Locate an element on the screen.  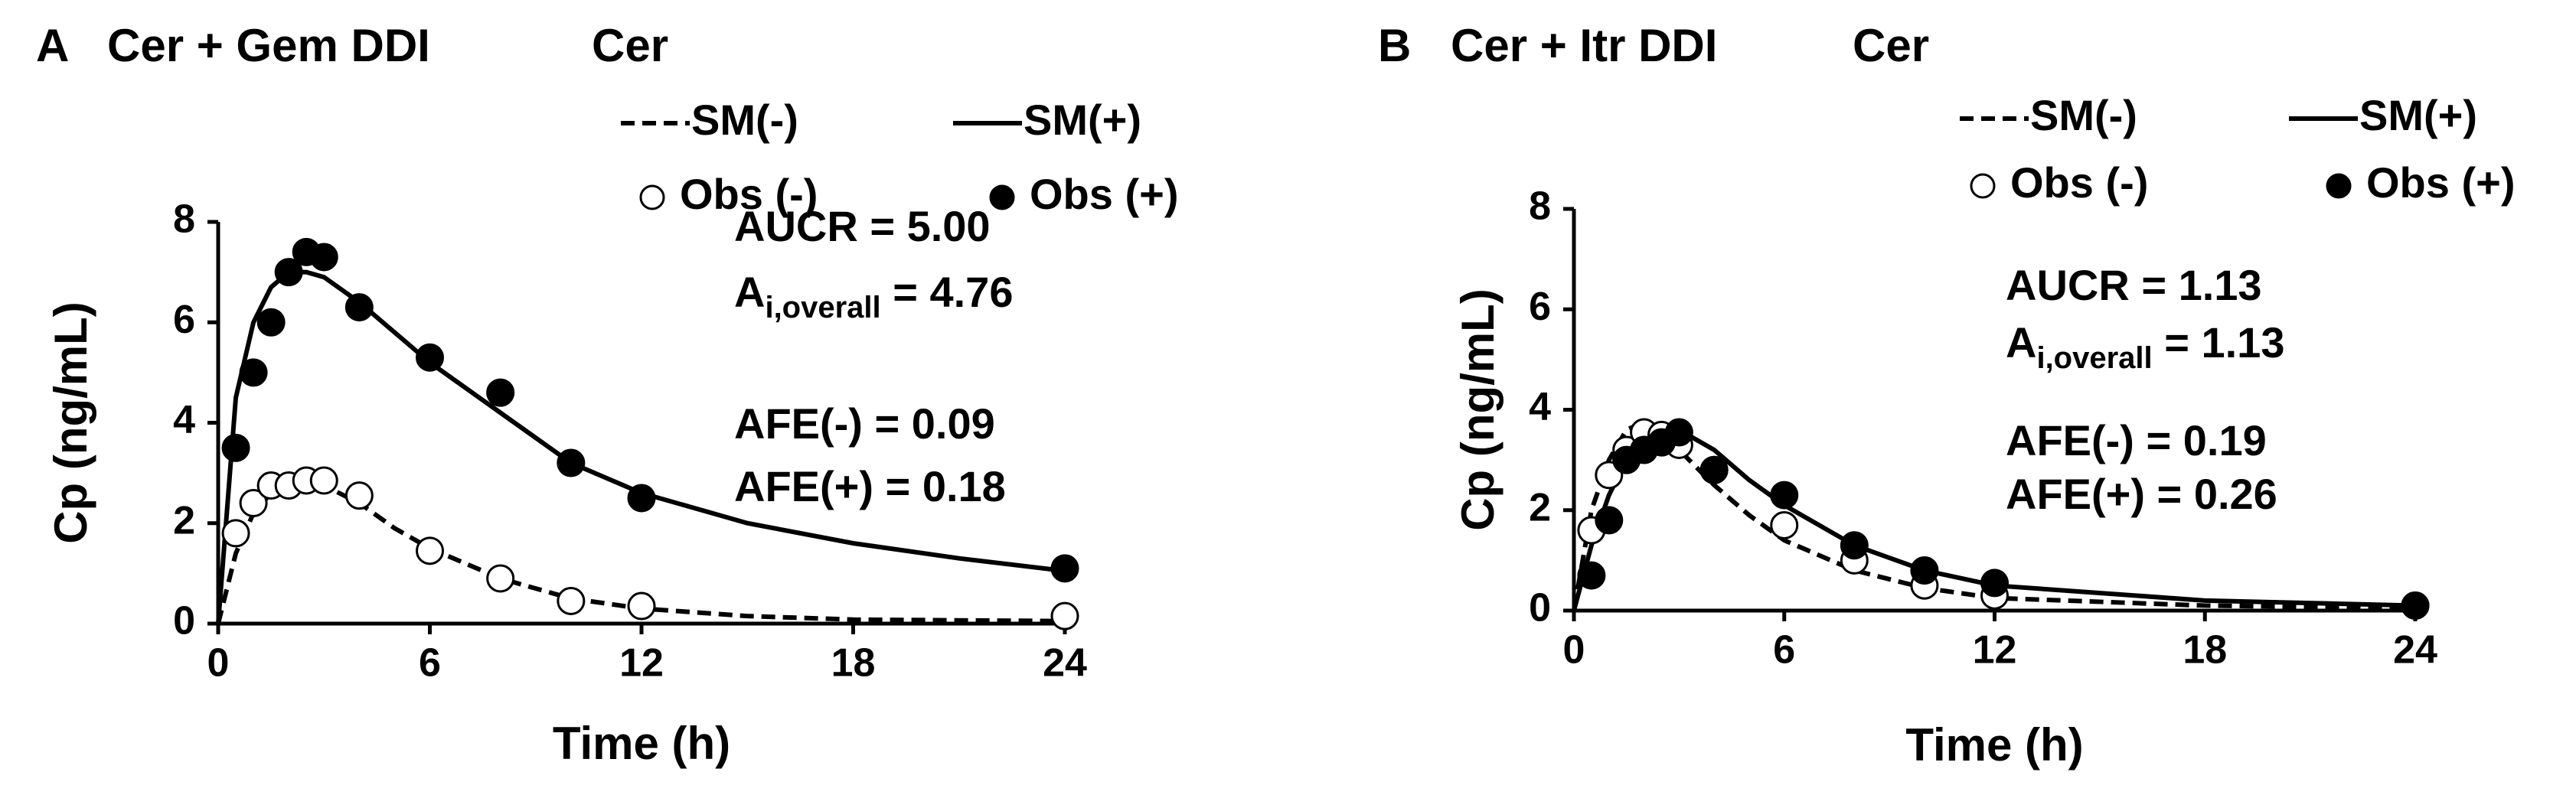
chart-title: Cer + Gem DDI is located at coordinates (268, 45).